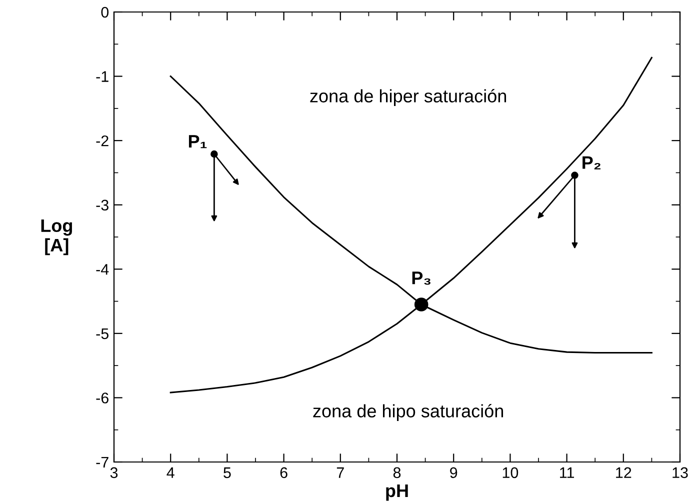  I want to click on x-tick-label: 6, so click(284, 472).